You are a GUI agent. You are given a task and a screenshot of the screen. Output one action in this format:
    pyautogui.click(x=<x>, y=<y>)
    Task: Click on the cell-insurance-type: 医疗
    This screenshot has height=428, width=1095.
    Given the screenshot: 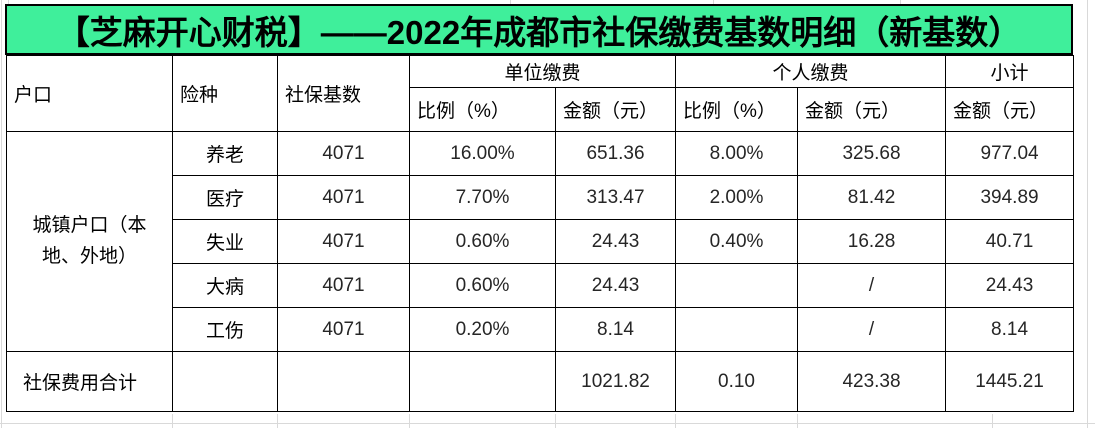 What is the action you would take?
    pyautogui.click(x=225, y=197)
    